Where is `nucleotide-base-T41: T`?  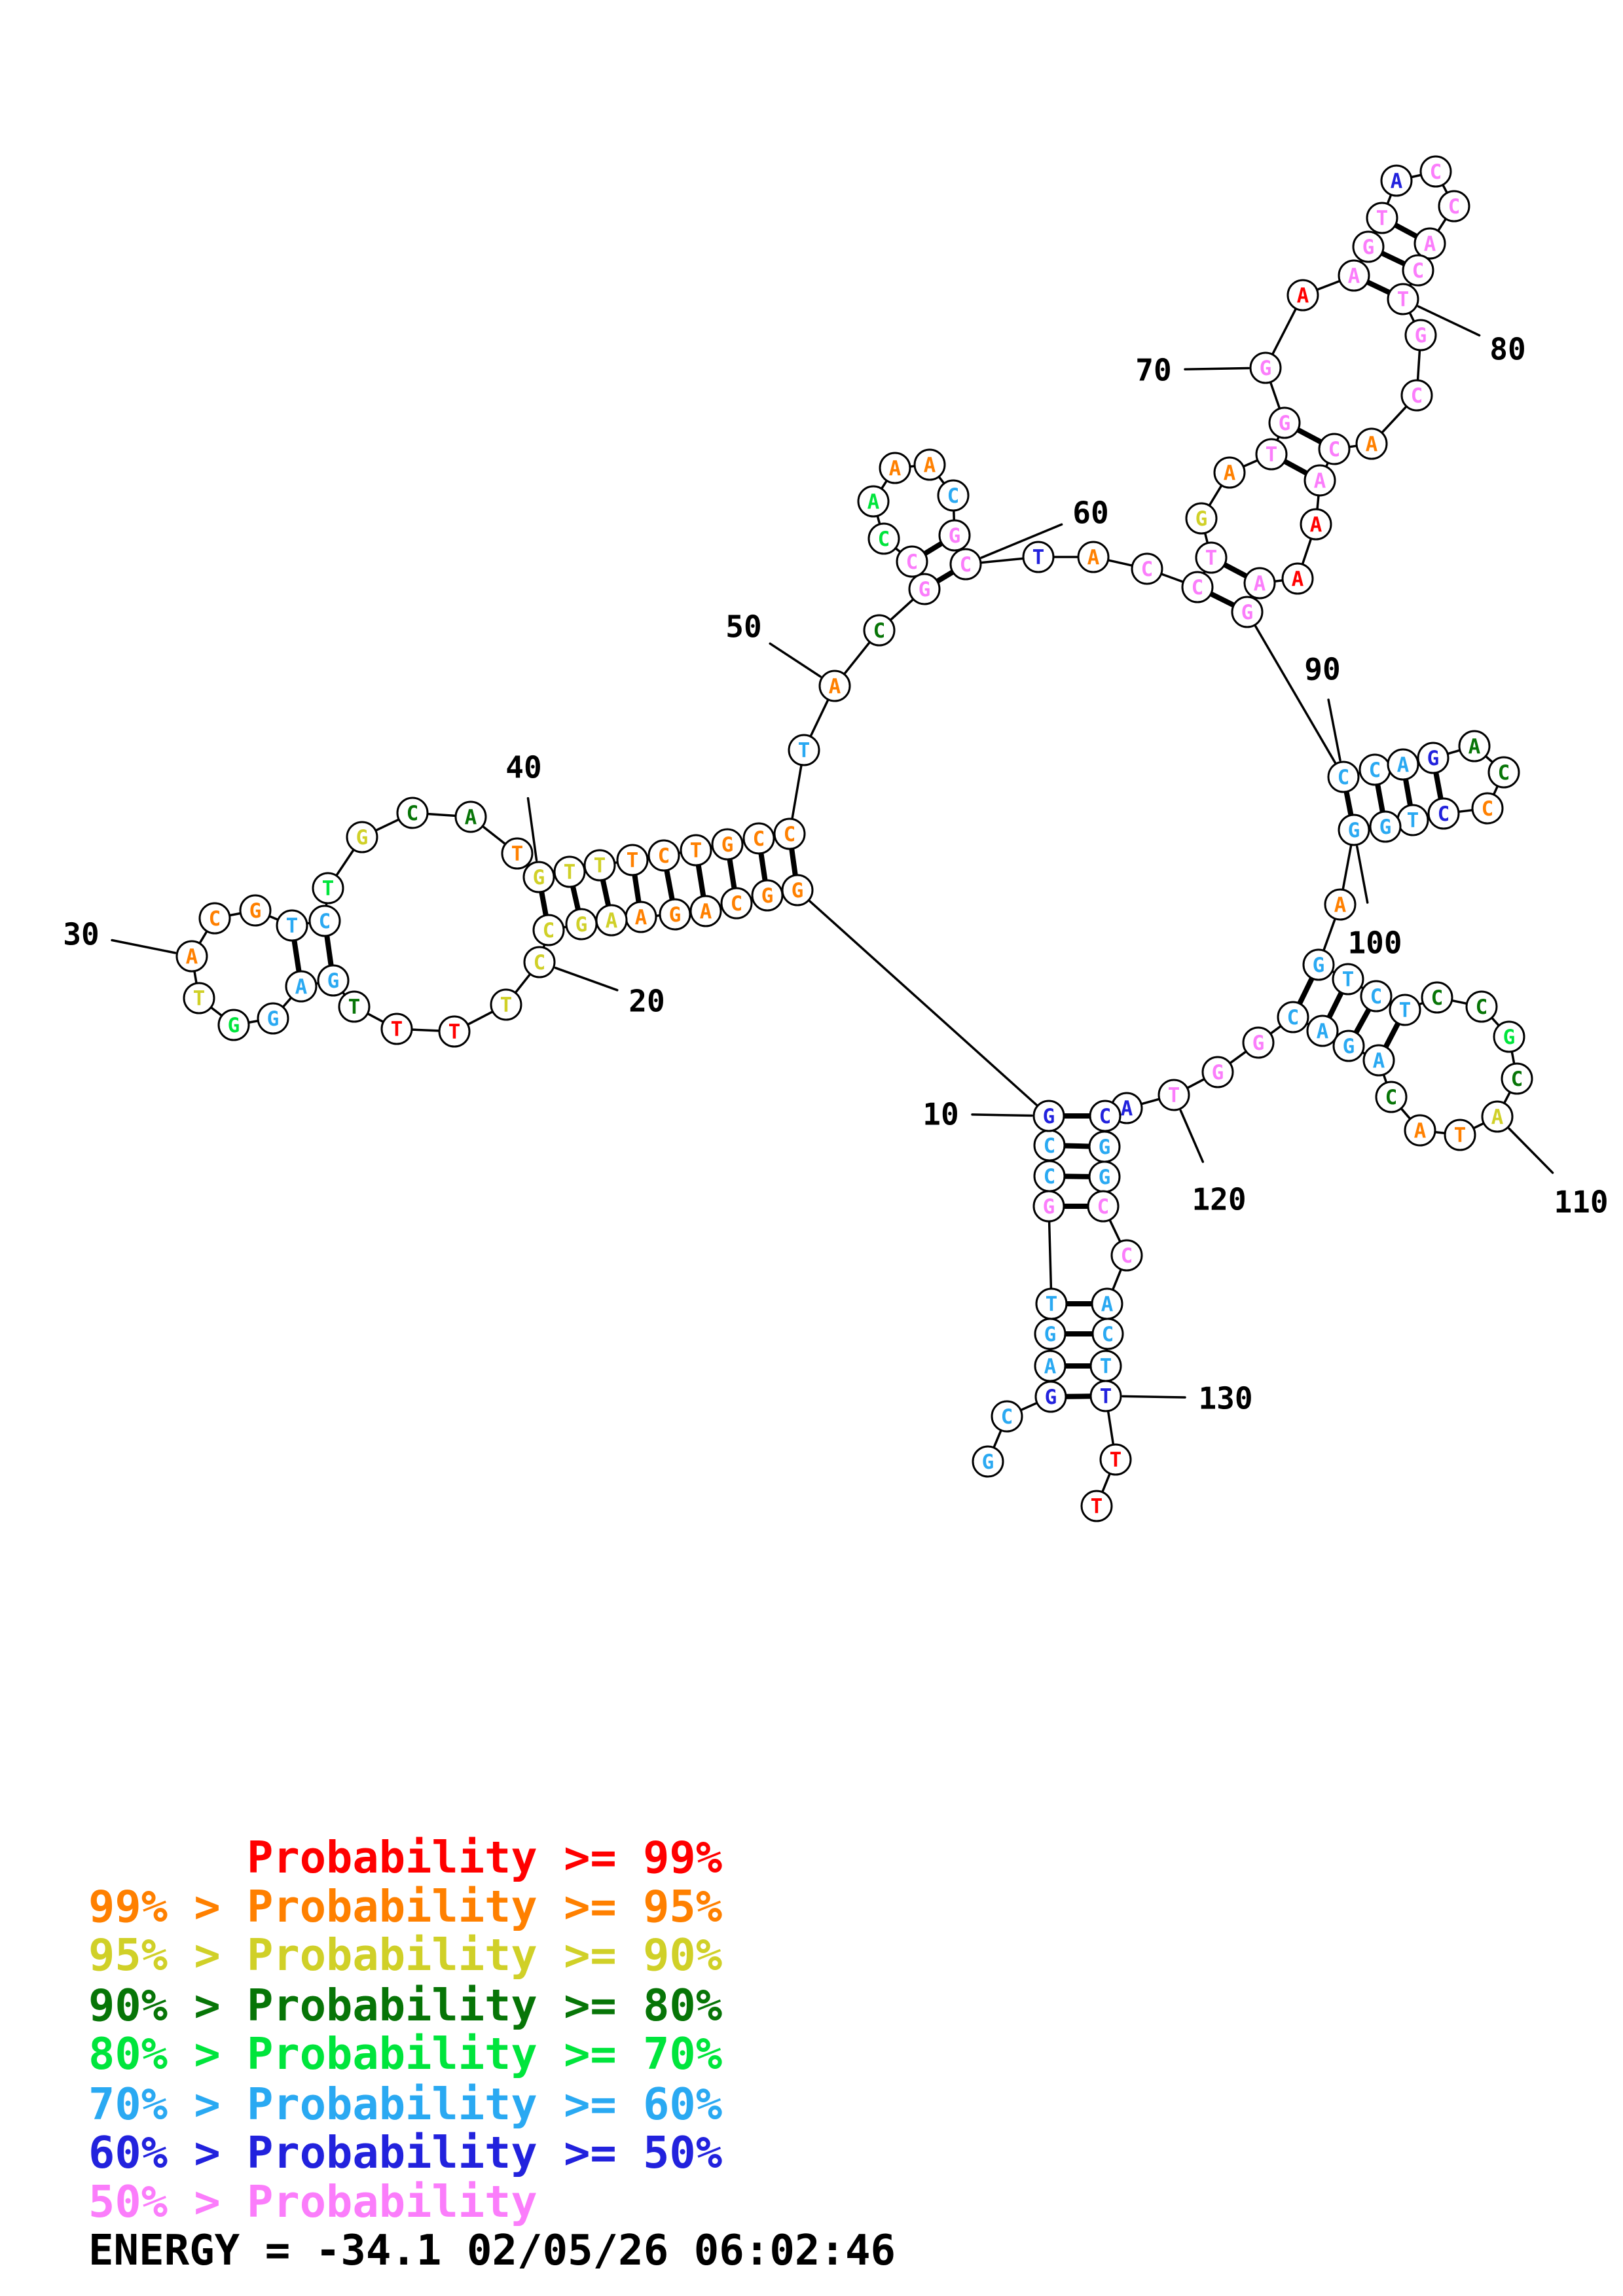
nucleotide-base-T41: T is located at coordinates (570, 872).